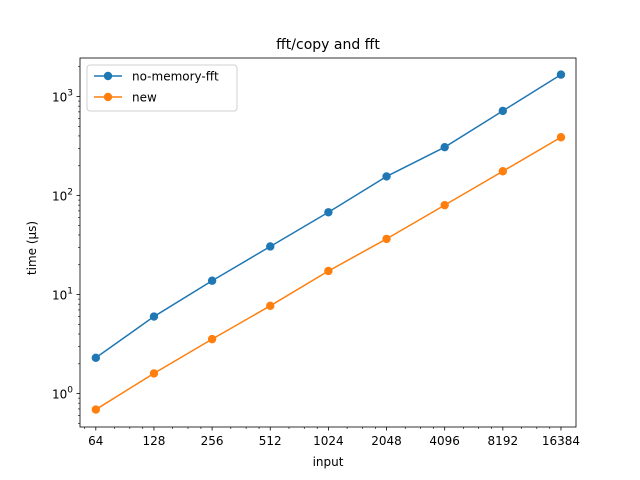 This screenshot has height=480, width=640. What do you see at coordinates (444, 441) in the screenshot?
I see `x-tick-label: 4096` at bounding box center [444, 441].